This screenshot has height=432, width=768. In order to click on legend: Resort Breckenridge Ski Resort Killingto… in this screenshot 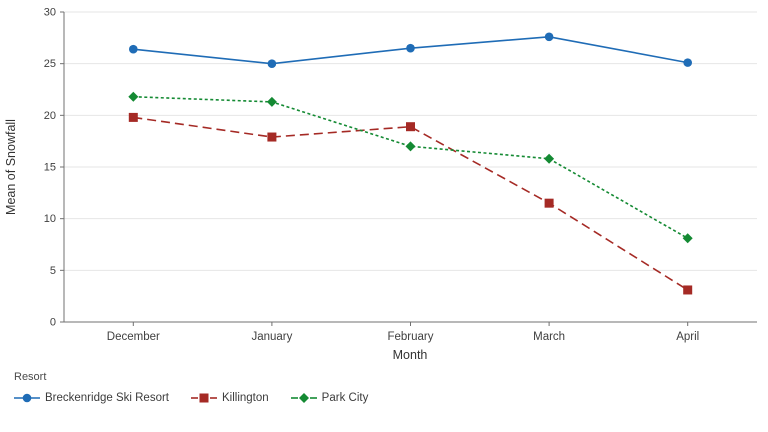, I will do `click(384, 387)`.